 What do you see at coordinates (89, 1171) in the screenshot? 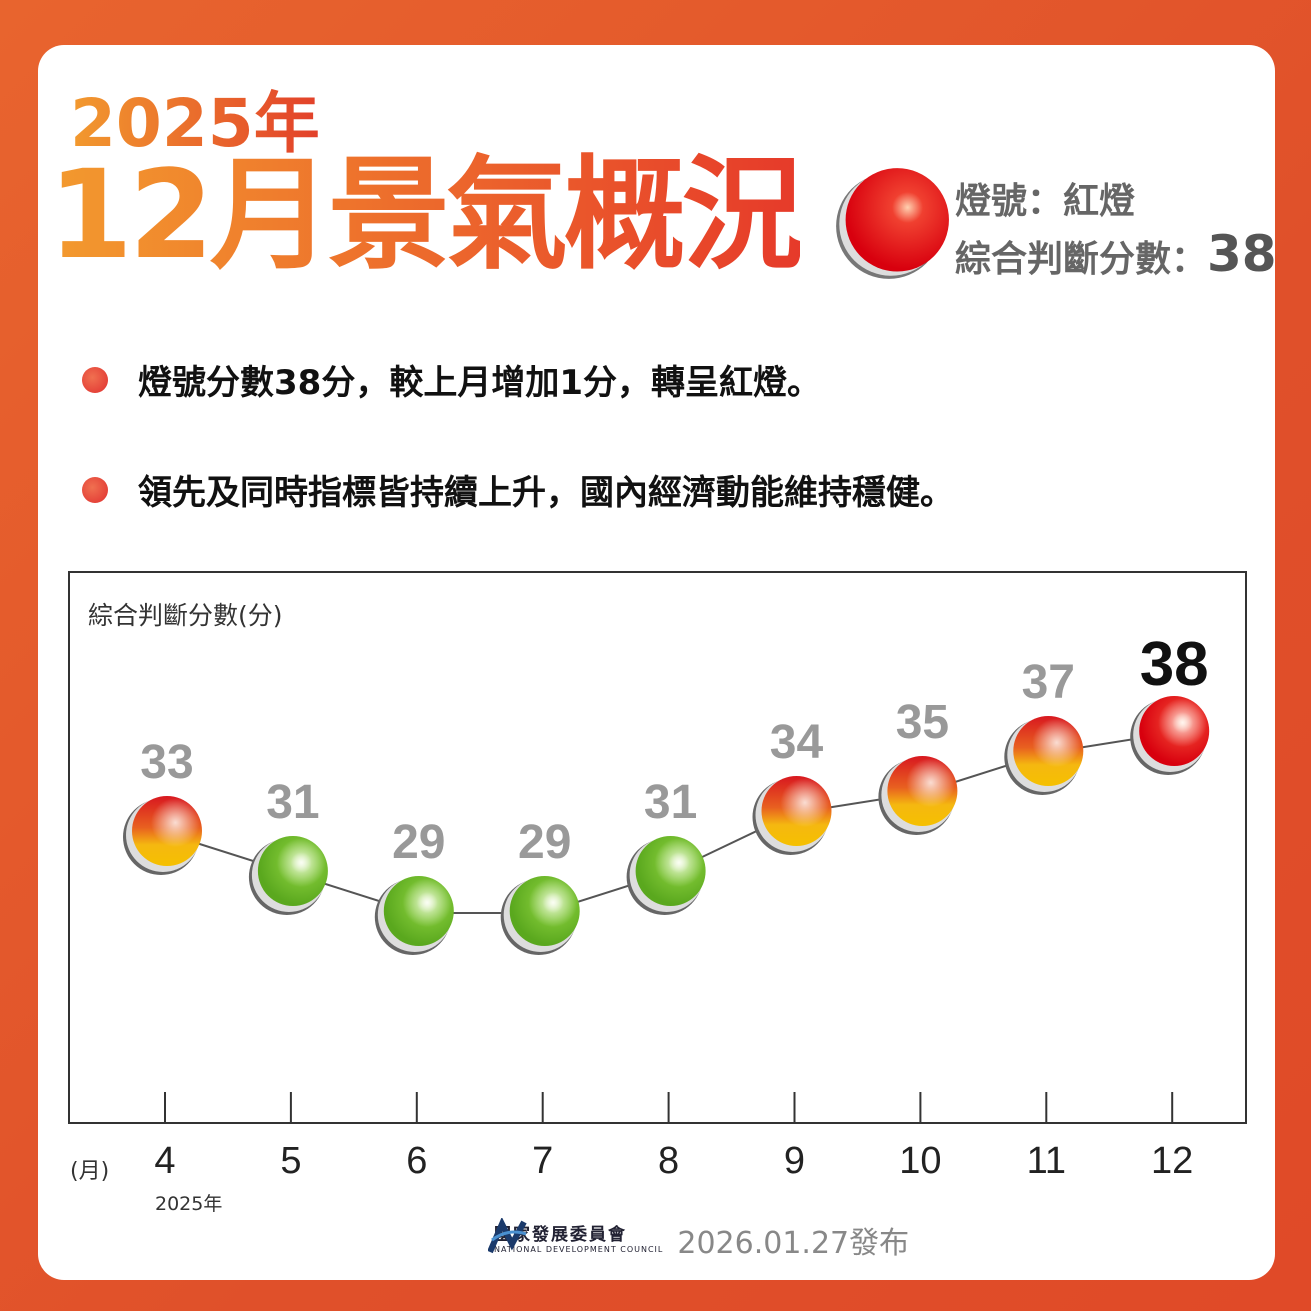
I see `x-axis-unit-label: (月)` at bounding box center [89, 1171].